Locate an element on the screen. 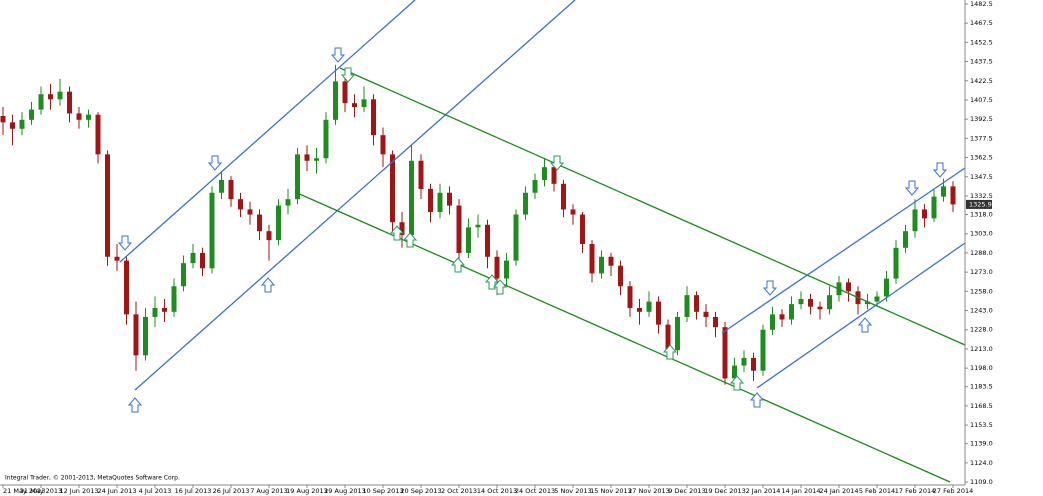 This screenshot has width=1043, height=496. x-tick-label: 31 May 2013 is located at coordinates (41, 491).